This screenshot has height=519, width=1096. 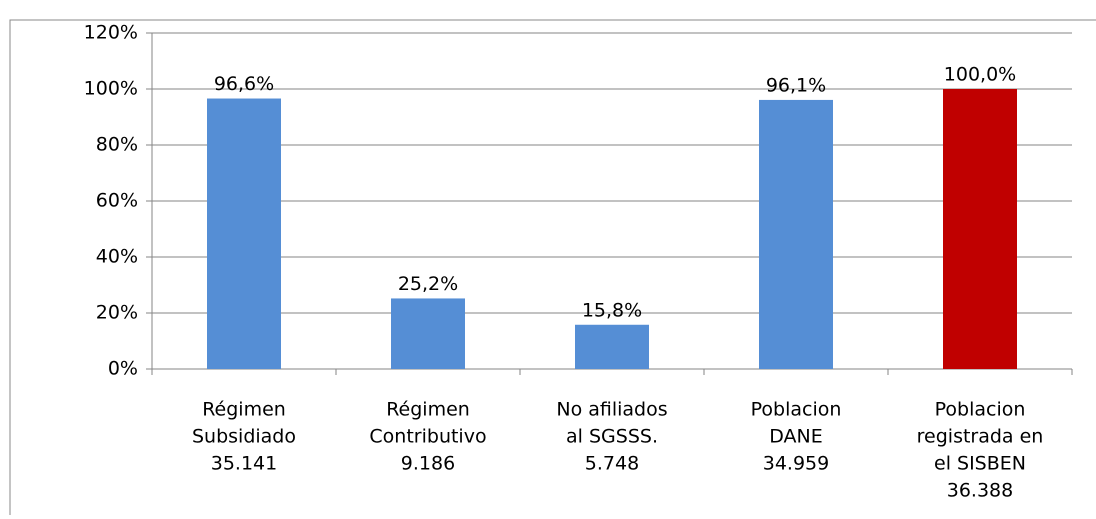 What do you see at coordinates (111, 89) in the screenshot?
I see `y-tick-label: 100%` at bounding box center [111, 89].